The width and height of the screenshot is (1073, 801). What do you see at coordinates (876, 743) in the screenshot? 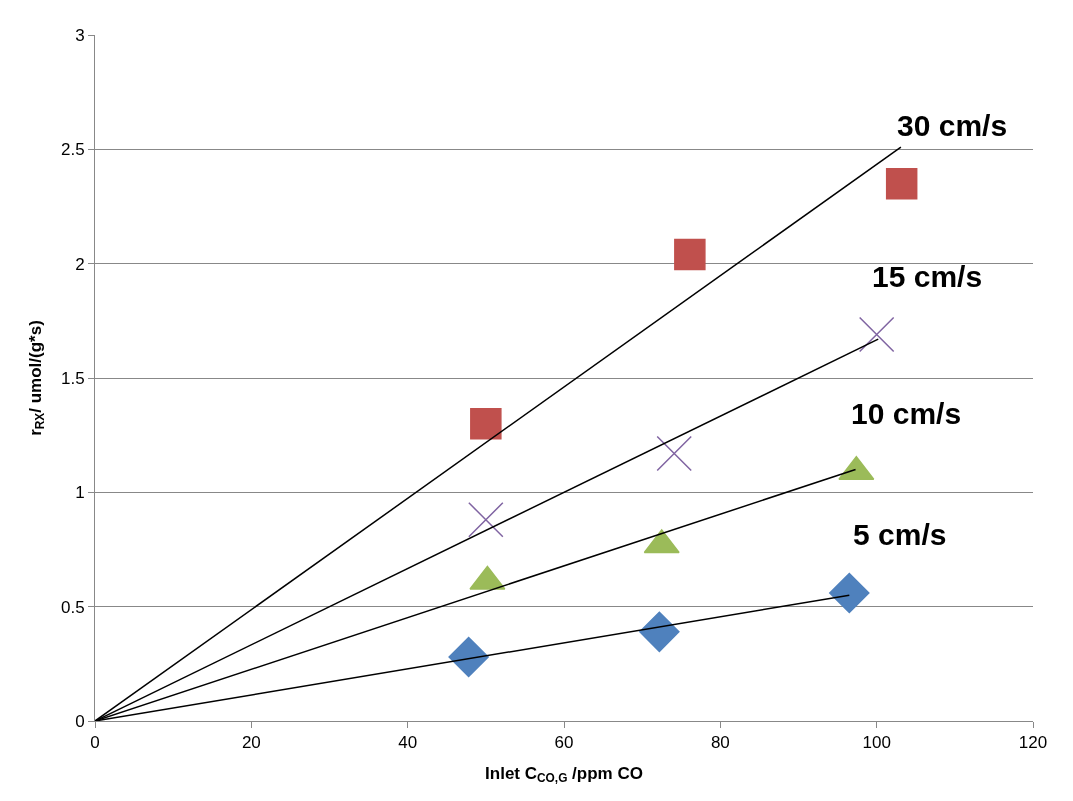
I see `x-tick-label: 100` at bounding box center [876, 743].